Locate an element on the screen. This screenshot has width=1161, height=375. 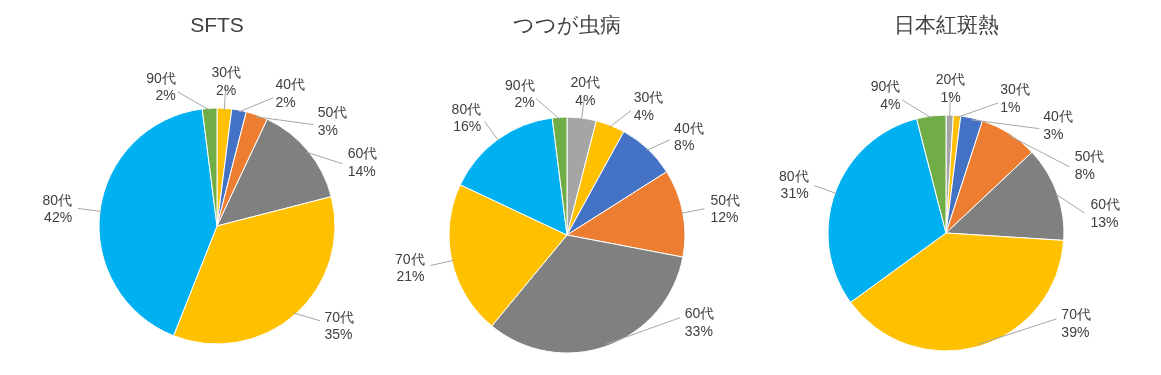
data-label: 42% is located at coordinates (58, 217).